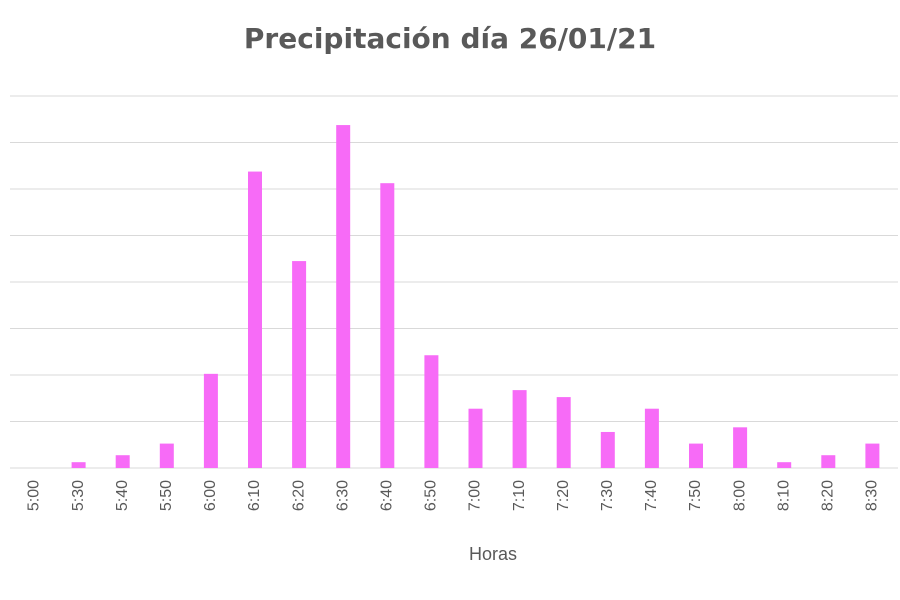 The height and width of the screenshot is (600, 900). I want to click on x-tick-label: 6:40, so click(387, 495).